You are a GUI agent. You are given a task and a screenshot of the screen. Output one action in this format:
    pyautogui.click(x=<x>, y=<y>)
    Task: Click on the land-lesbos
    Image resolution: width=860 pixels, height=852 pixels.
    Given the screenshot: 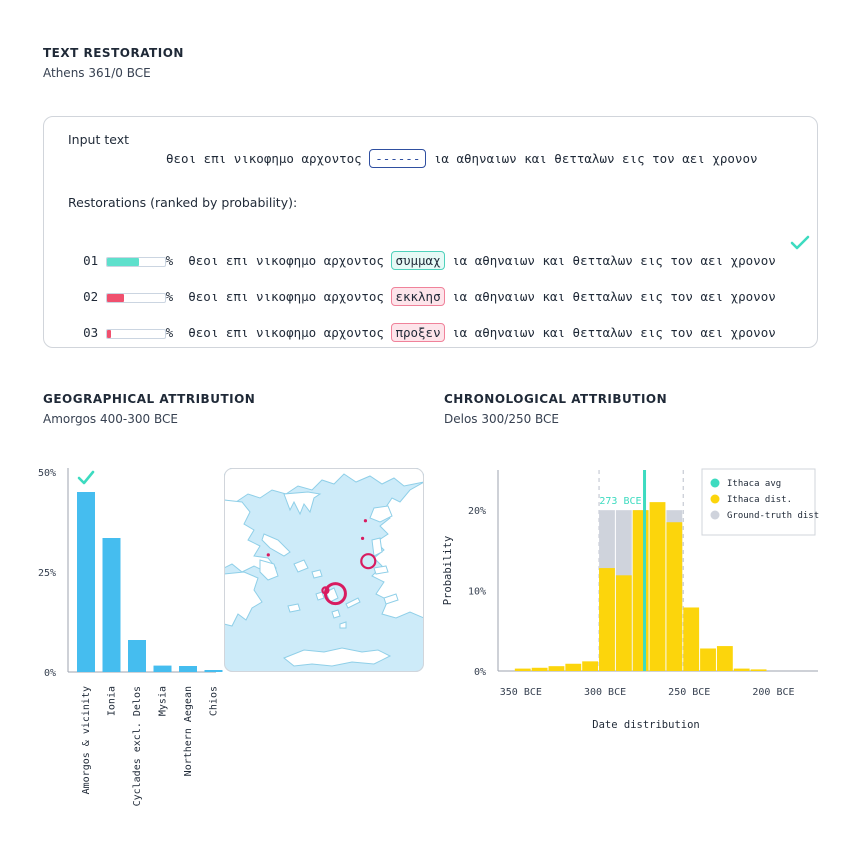 What is the action you would take?
    pyautogui.click(x=381, y=514)
    